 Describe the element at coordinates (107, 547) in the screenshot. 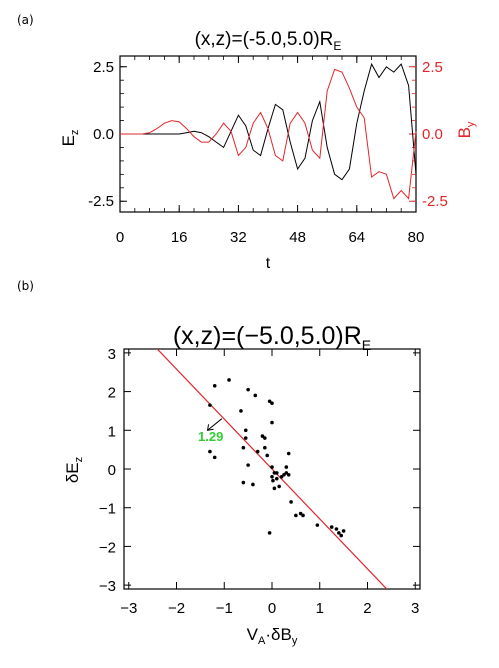

I see `panel-b-y-tick-label: −2` at that location.